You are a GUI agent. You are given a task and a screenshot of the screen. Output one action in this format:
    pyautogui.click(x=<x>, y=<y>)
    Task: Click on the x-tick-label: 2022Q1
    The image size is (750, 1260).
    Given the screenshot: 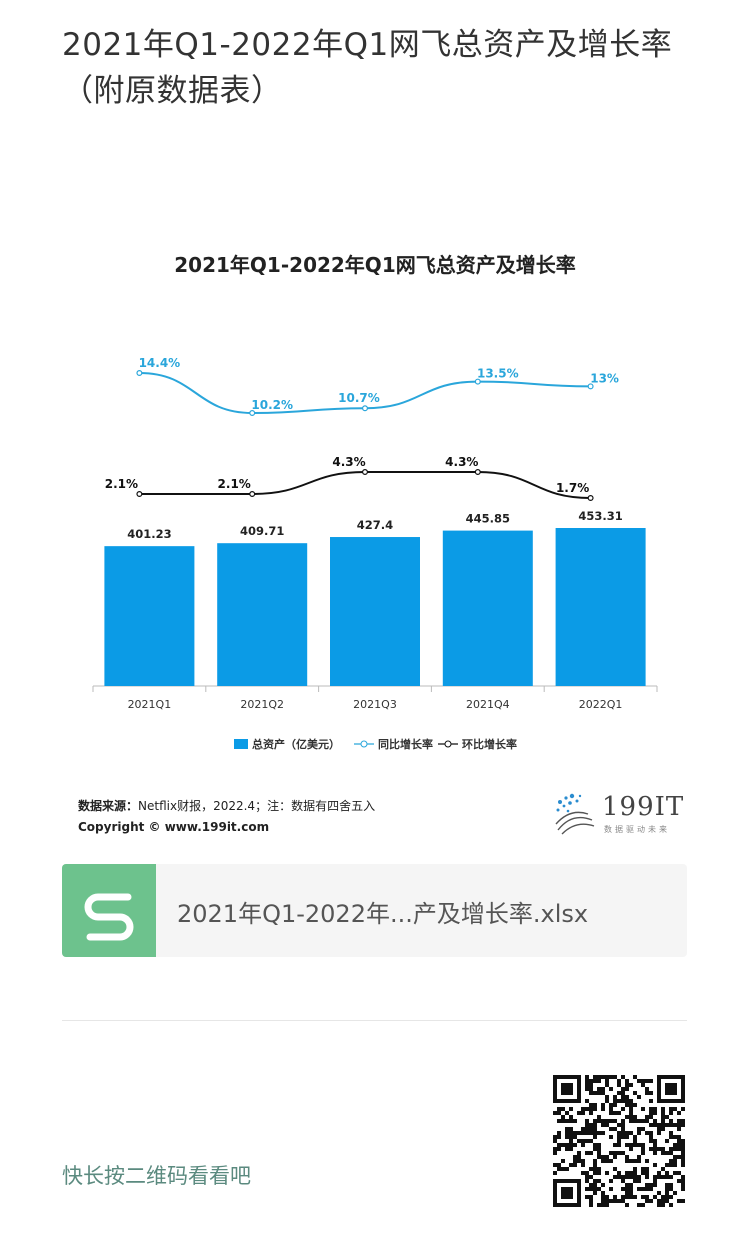 What is the action you would take?
    pyautogui.click(x=601, y=704)
    